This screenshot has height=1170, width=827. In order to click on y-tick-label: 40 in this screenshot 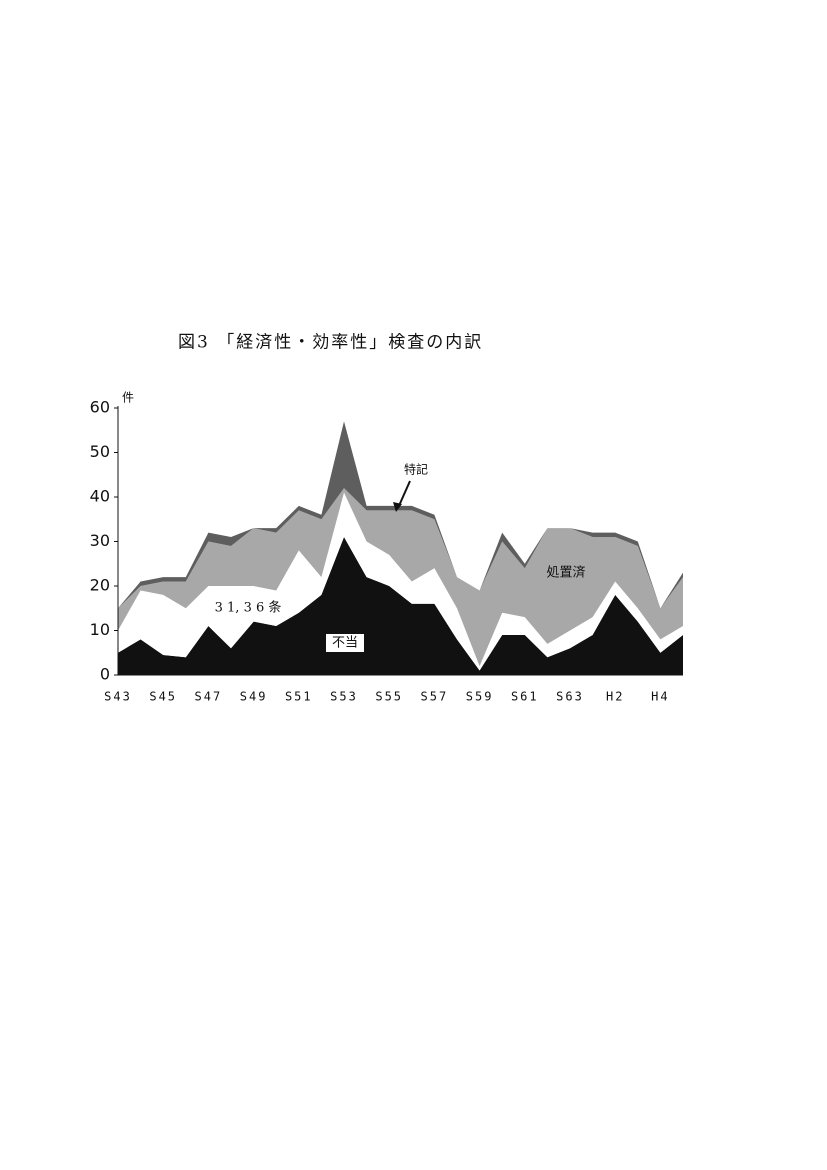, I will do `click(100, 496)`.